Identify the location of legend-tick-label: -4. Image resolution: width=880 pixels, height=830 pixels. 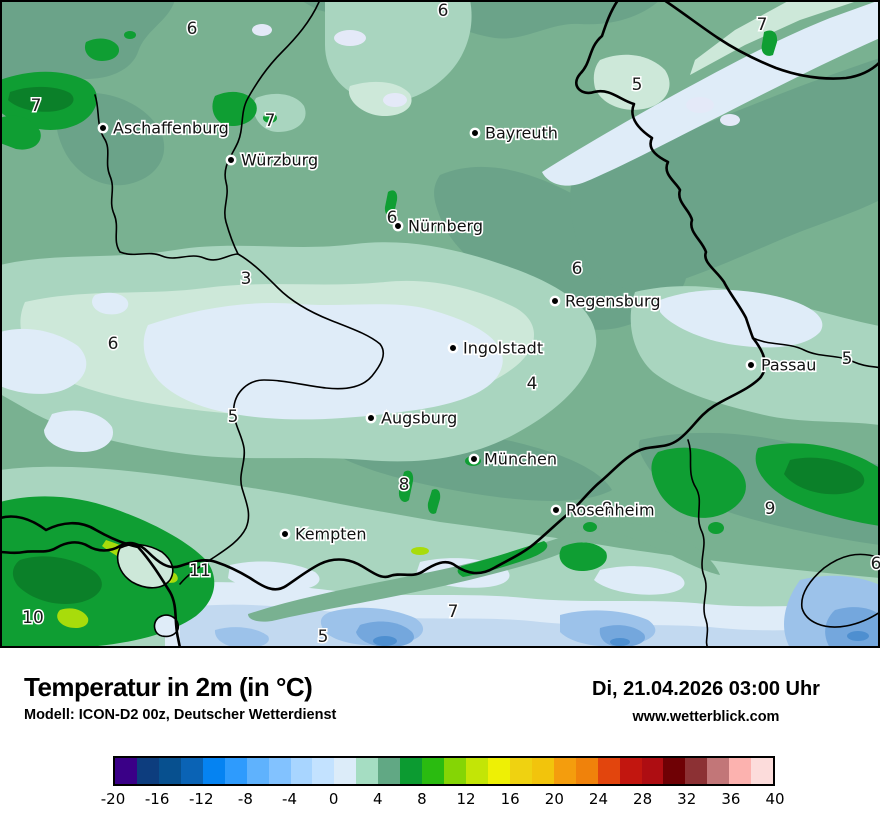
(290, 799).